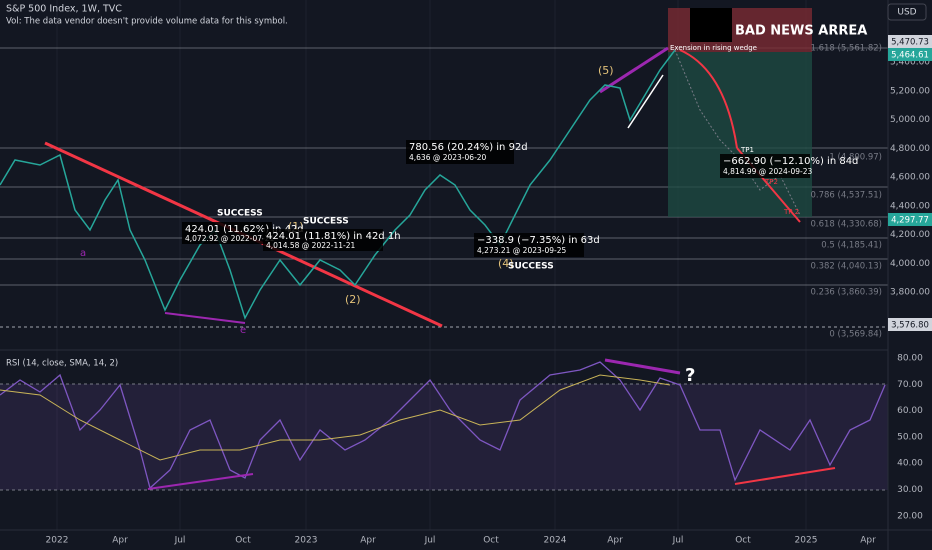 The height and width of the screenshot is (550, 932). I want to click on price-tag-text: 4,297.77, so click(910, 221).